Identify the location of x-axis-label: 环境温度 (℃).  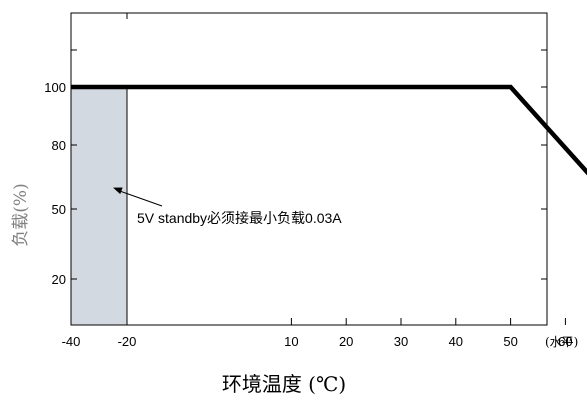
(284, 384).